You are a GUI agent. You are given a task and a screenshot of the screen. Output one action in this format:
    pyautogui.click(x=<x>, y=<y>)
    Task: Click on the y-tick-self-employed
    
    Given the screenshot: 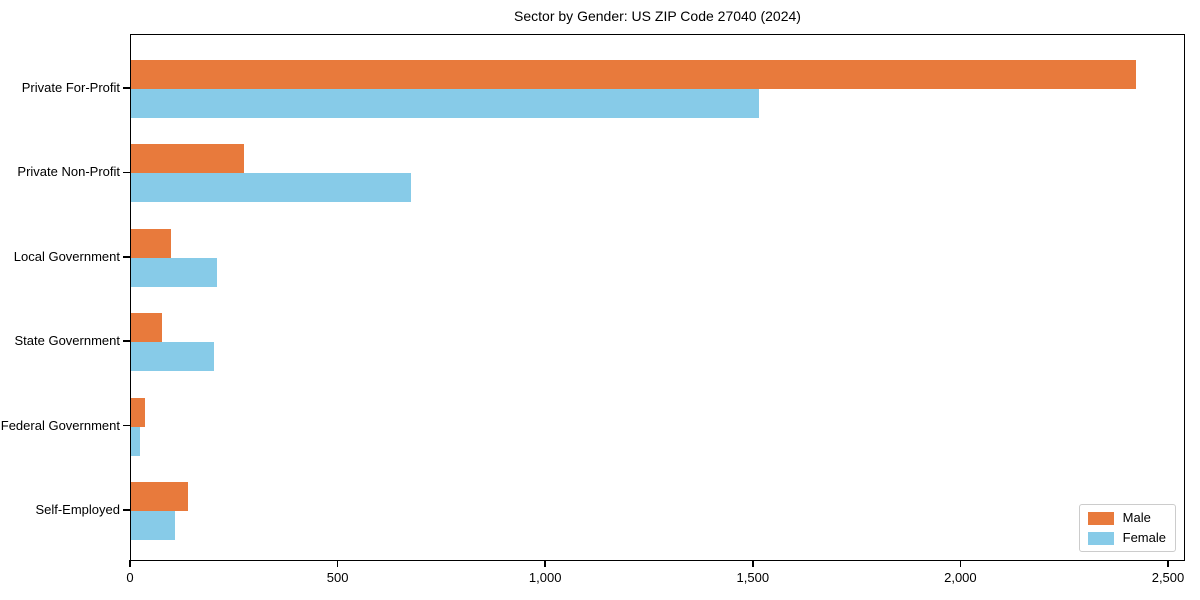 What is the action you would take?
    pyautogui.click(x=126, y=510)
    